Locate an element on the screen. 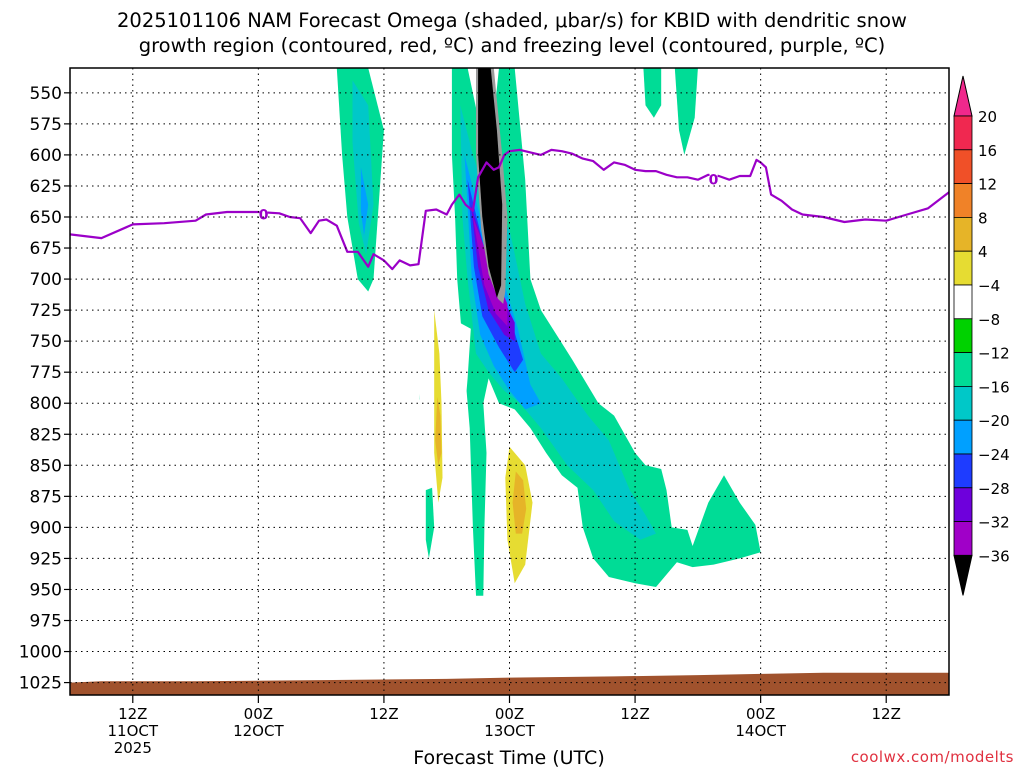  colorbar-tick-label-2: 12 is located at coordinates (987, 185).